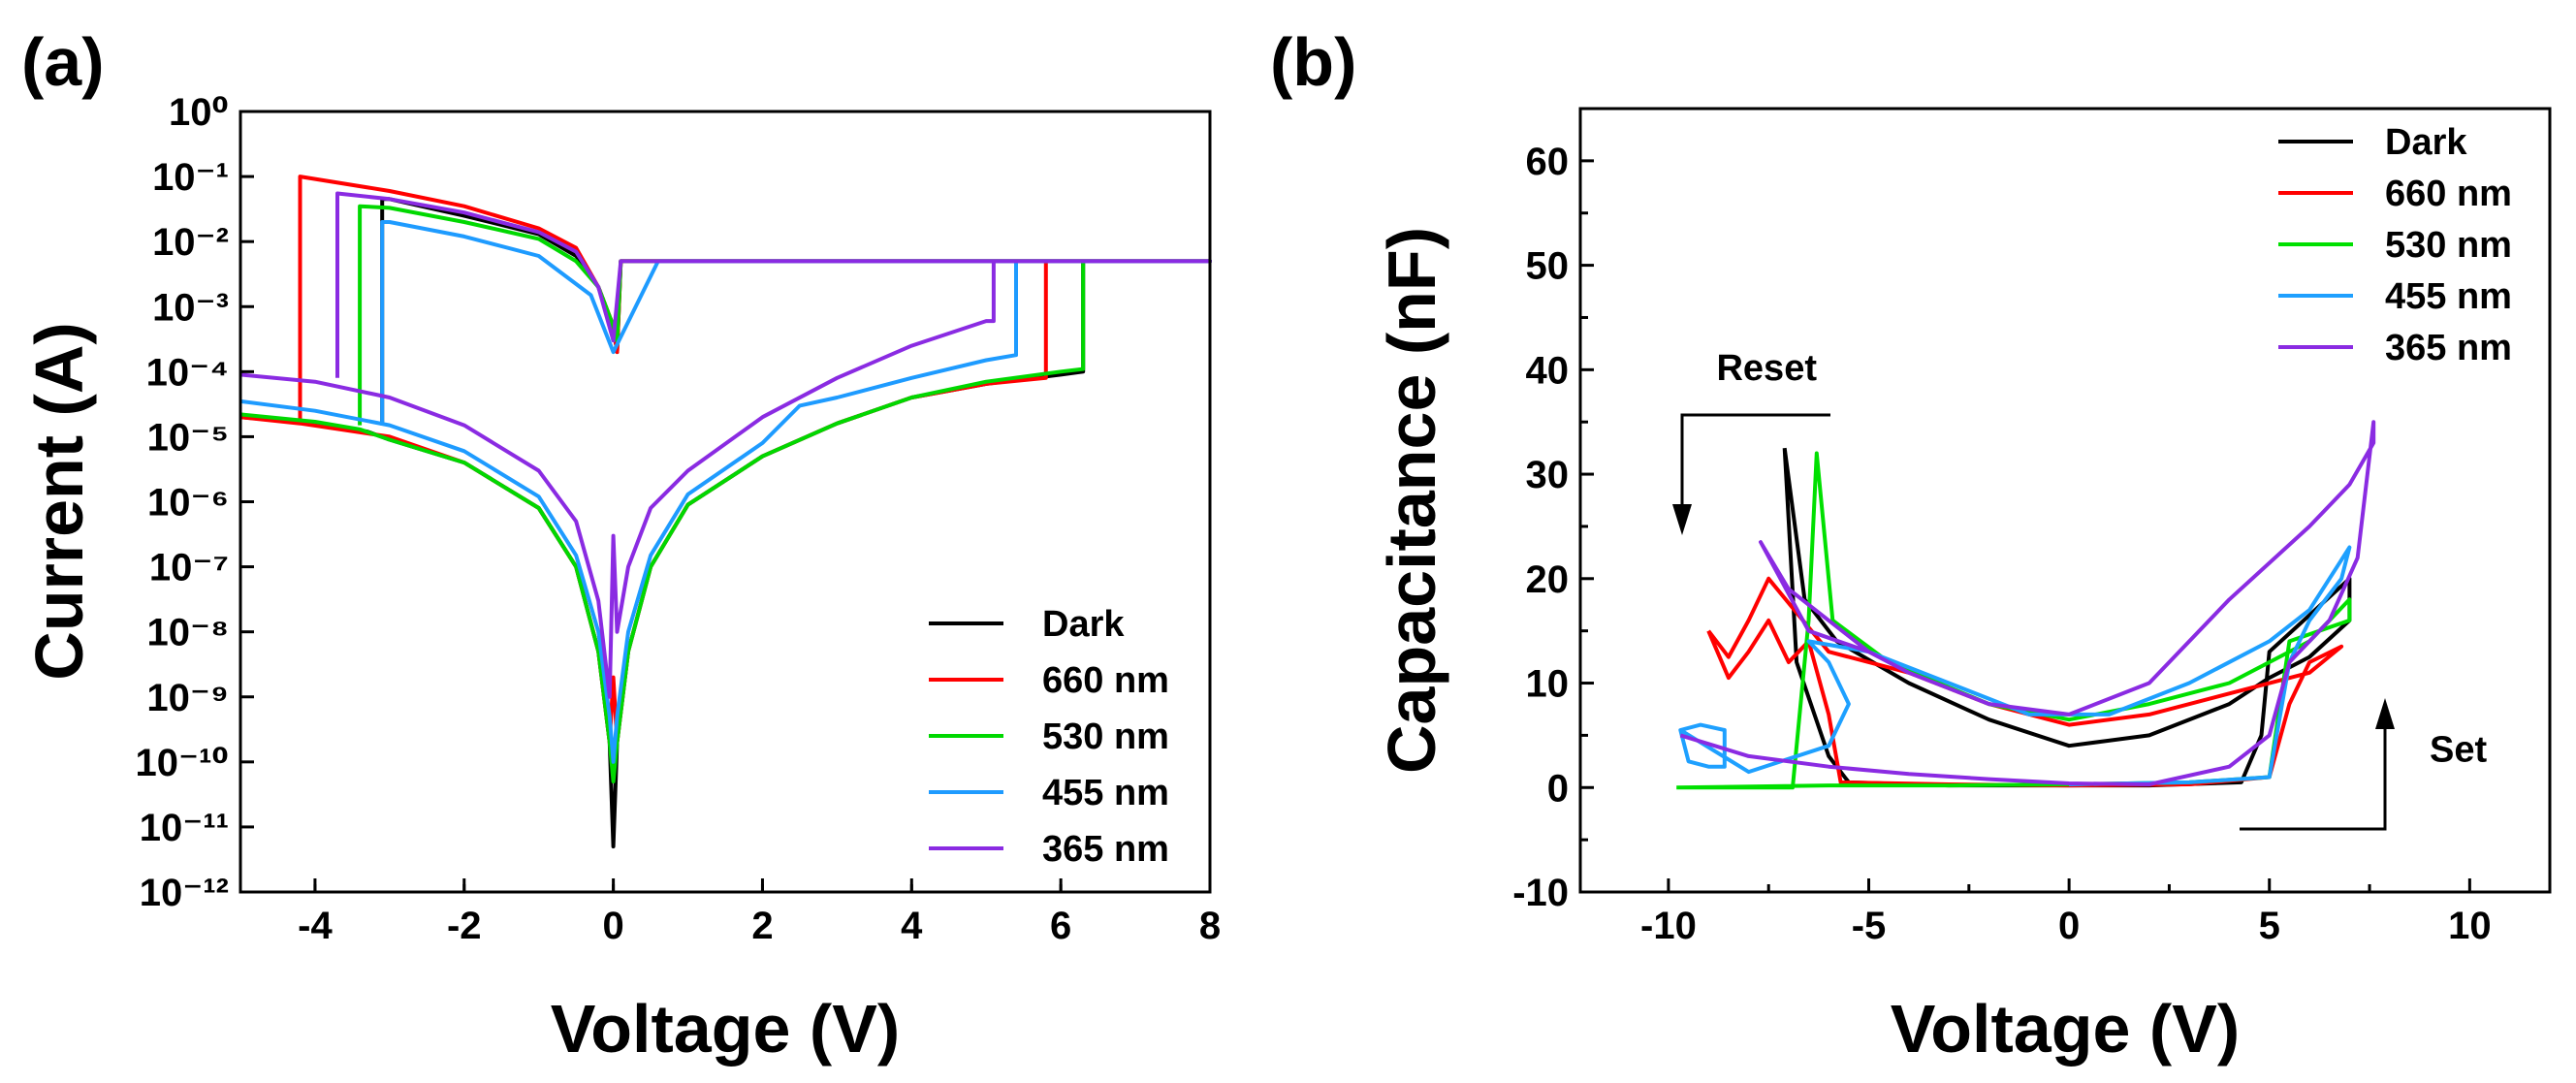 The image size is (2576, 1083). I want to click on set-arrow-line, so click(2313, 774).